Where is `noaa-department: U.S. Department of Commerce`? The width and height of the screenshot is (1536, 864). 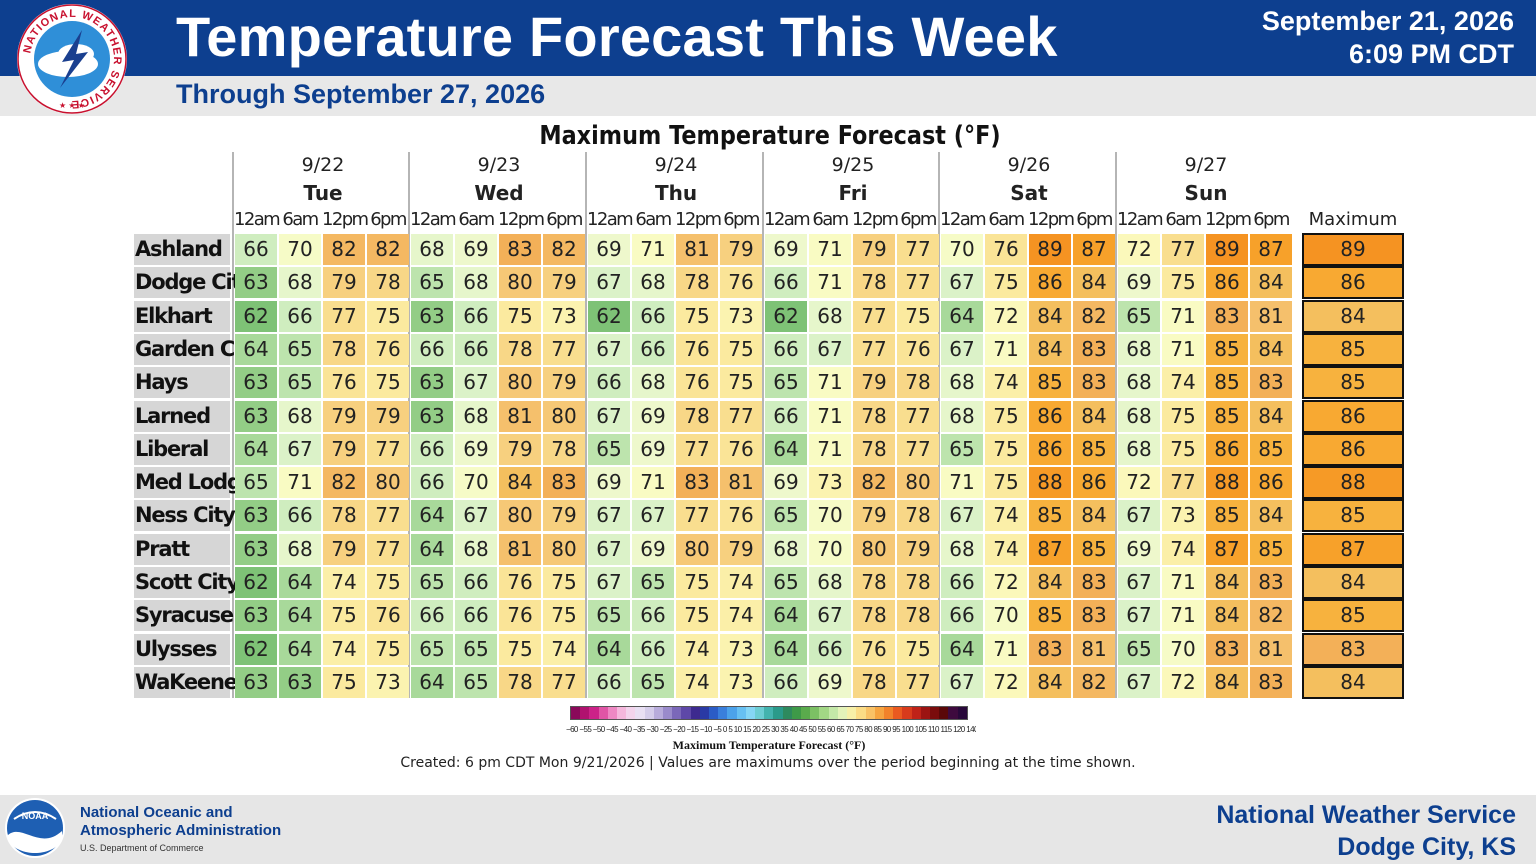
noaa-department: U.S. Department of Commerce is located at coordinates (142, 848).